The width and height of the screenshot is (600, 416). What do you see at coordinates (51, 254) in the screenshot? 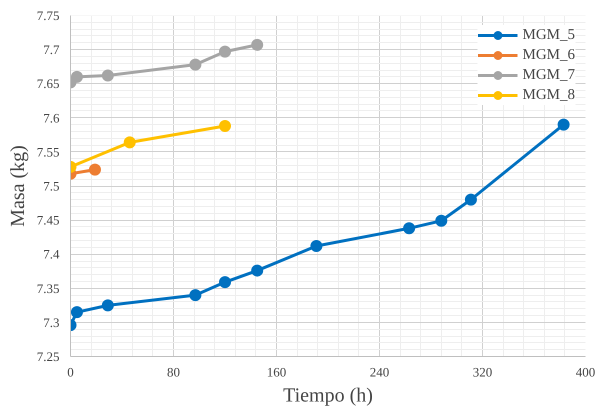
I see `y-tick-label: 7.4` at bounding box center [51, 254].